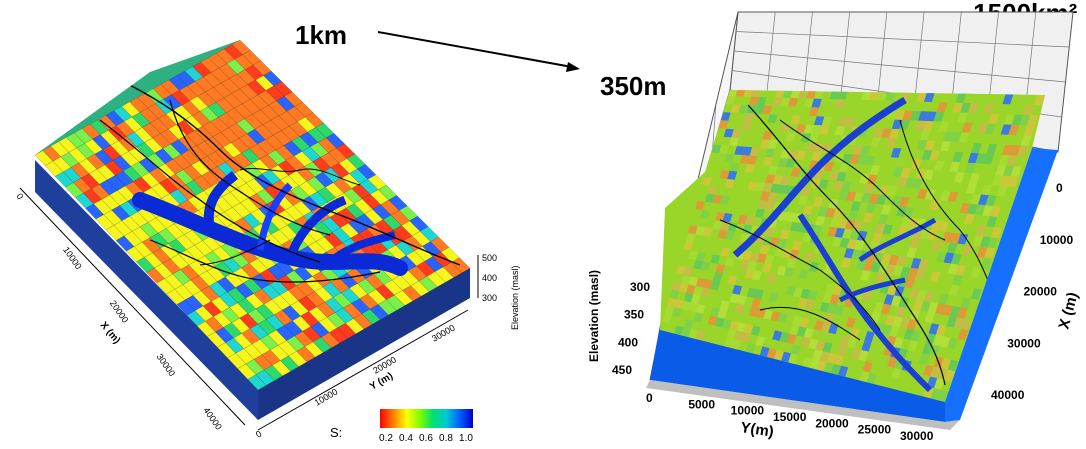 The width and height of the screenshot is (1086, 449). Describe the element at coordinates (466, 438) in the screenshot. I see `tick-label: 1.0` at that location.